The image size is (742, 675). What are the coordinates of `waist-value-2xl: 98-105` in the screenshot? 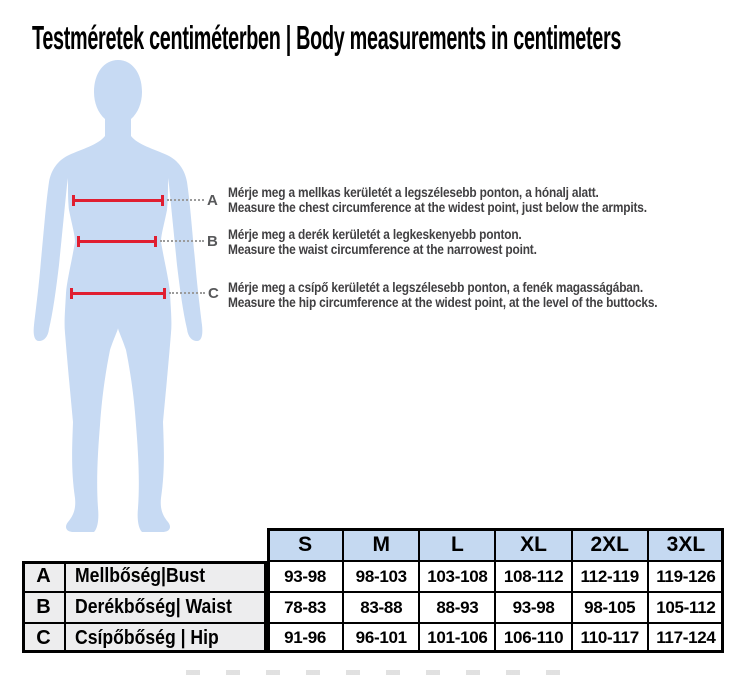 It's located at (609, 607).